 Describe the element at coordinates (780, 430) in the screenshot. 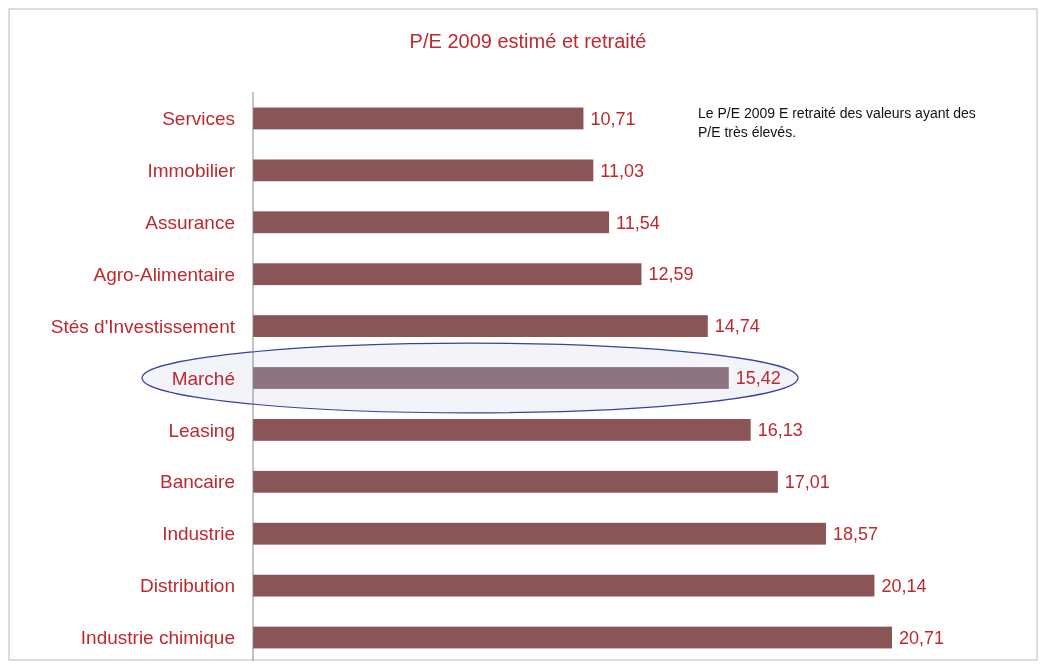

I see `data-label: 16,13` at that location.